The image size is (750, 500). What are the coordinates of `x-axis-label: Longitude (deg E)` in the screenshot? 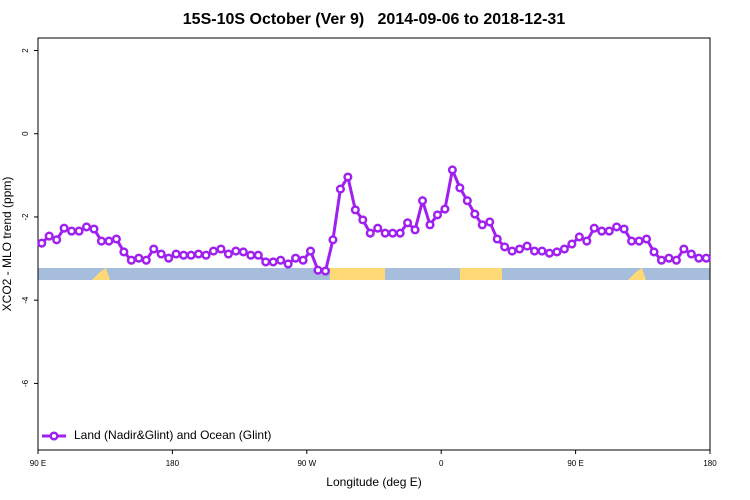 It's located at (373, 482).